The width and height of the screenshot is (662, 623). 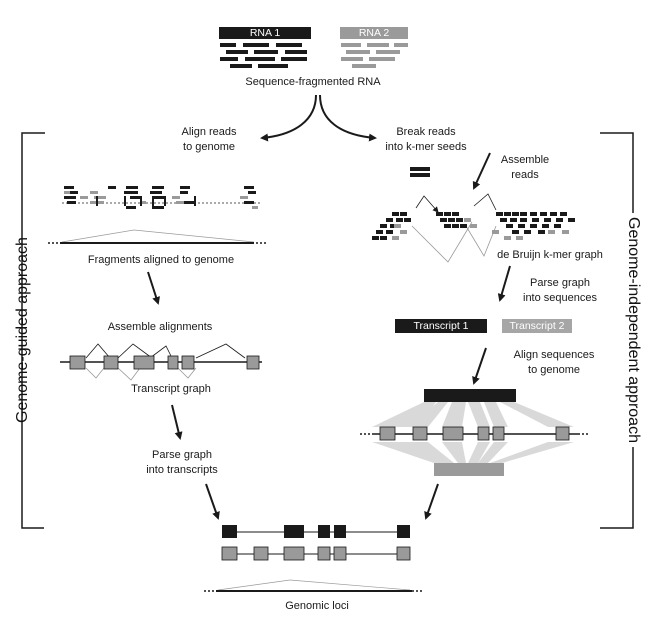 What do you see at coordinates (554, 370) in the screenshot?
I see `align-sequences-label-line2: to genome` at bounding box center [554, 370].